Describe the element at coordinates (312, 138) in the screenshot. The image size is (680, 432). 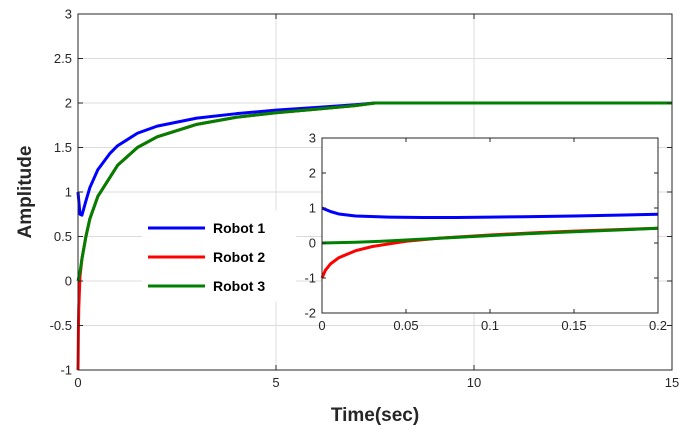
I see `inset-y-tick-label: 3` at that location.